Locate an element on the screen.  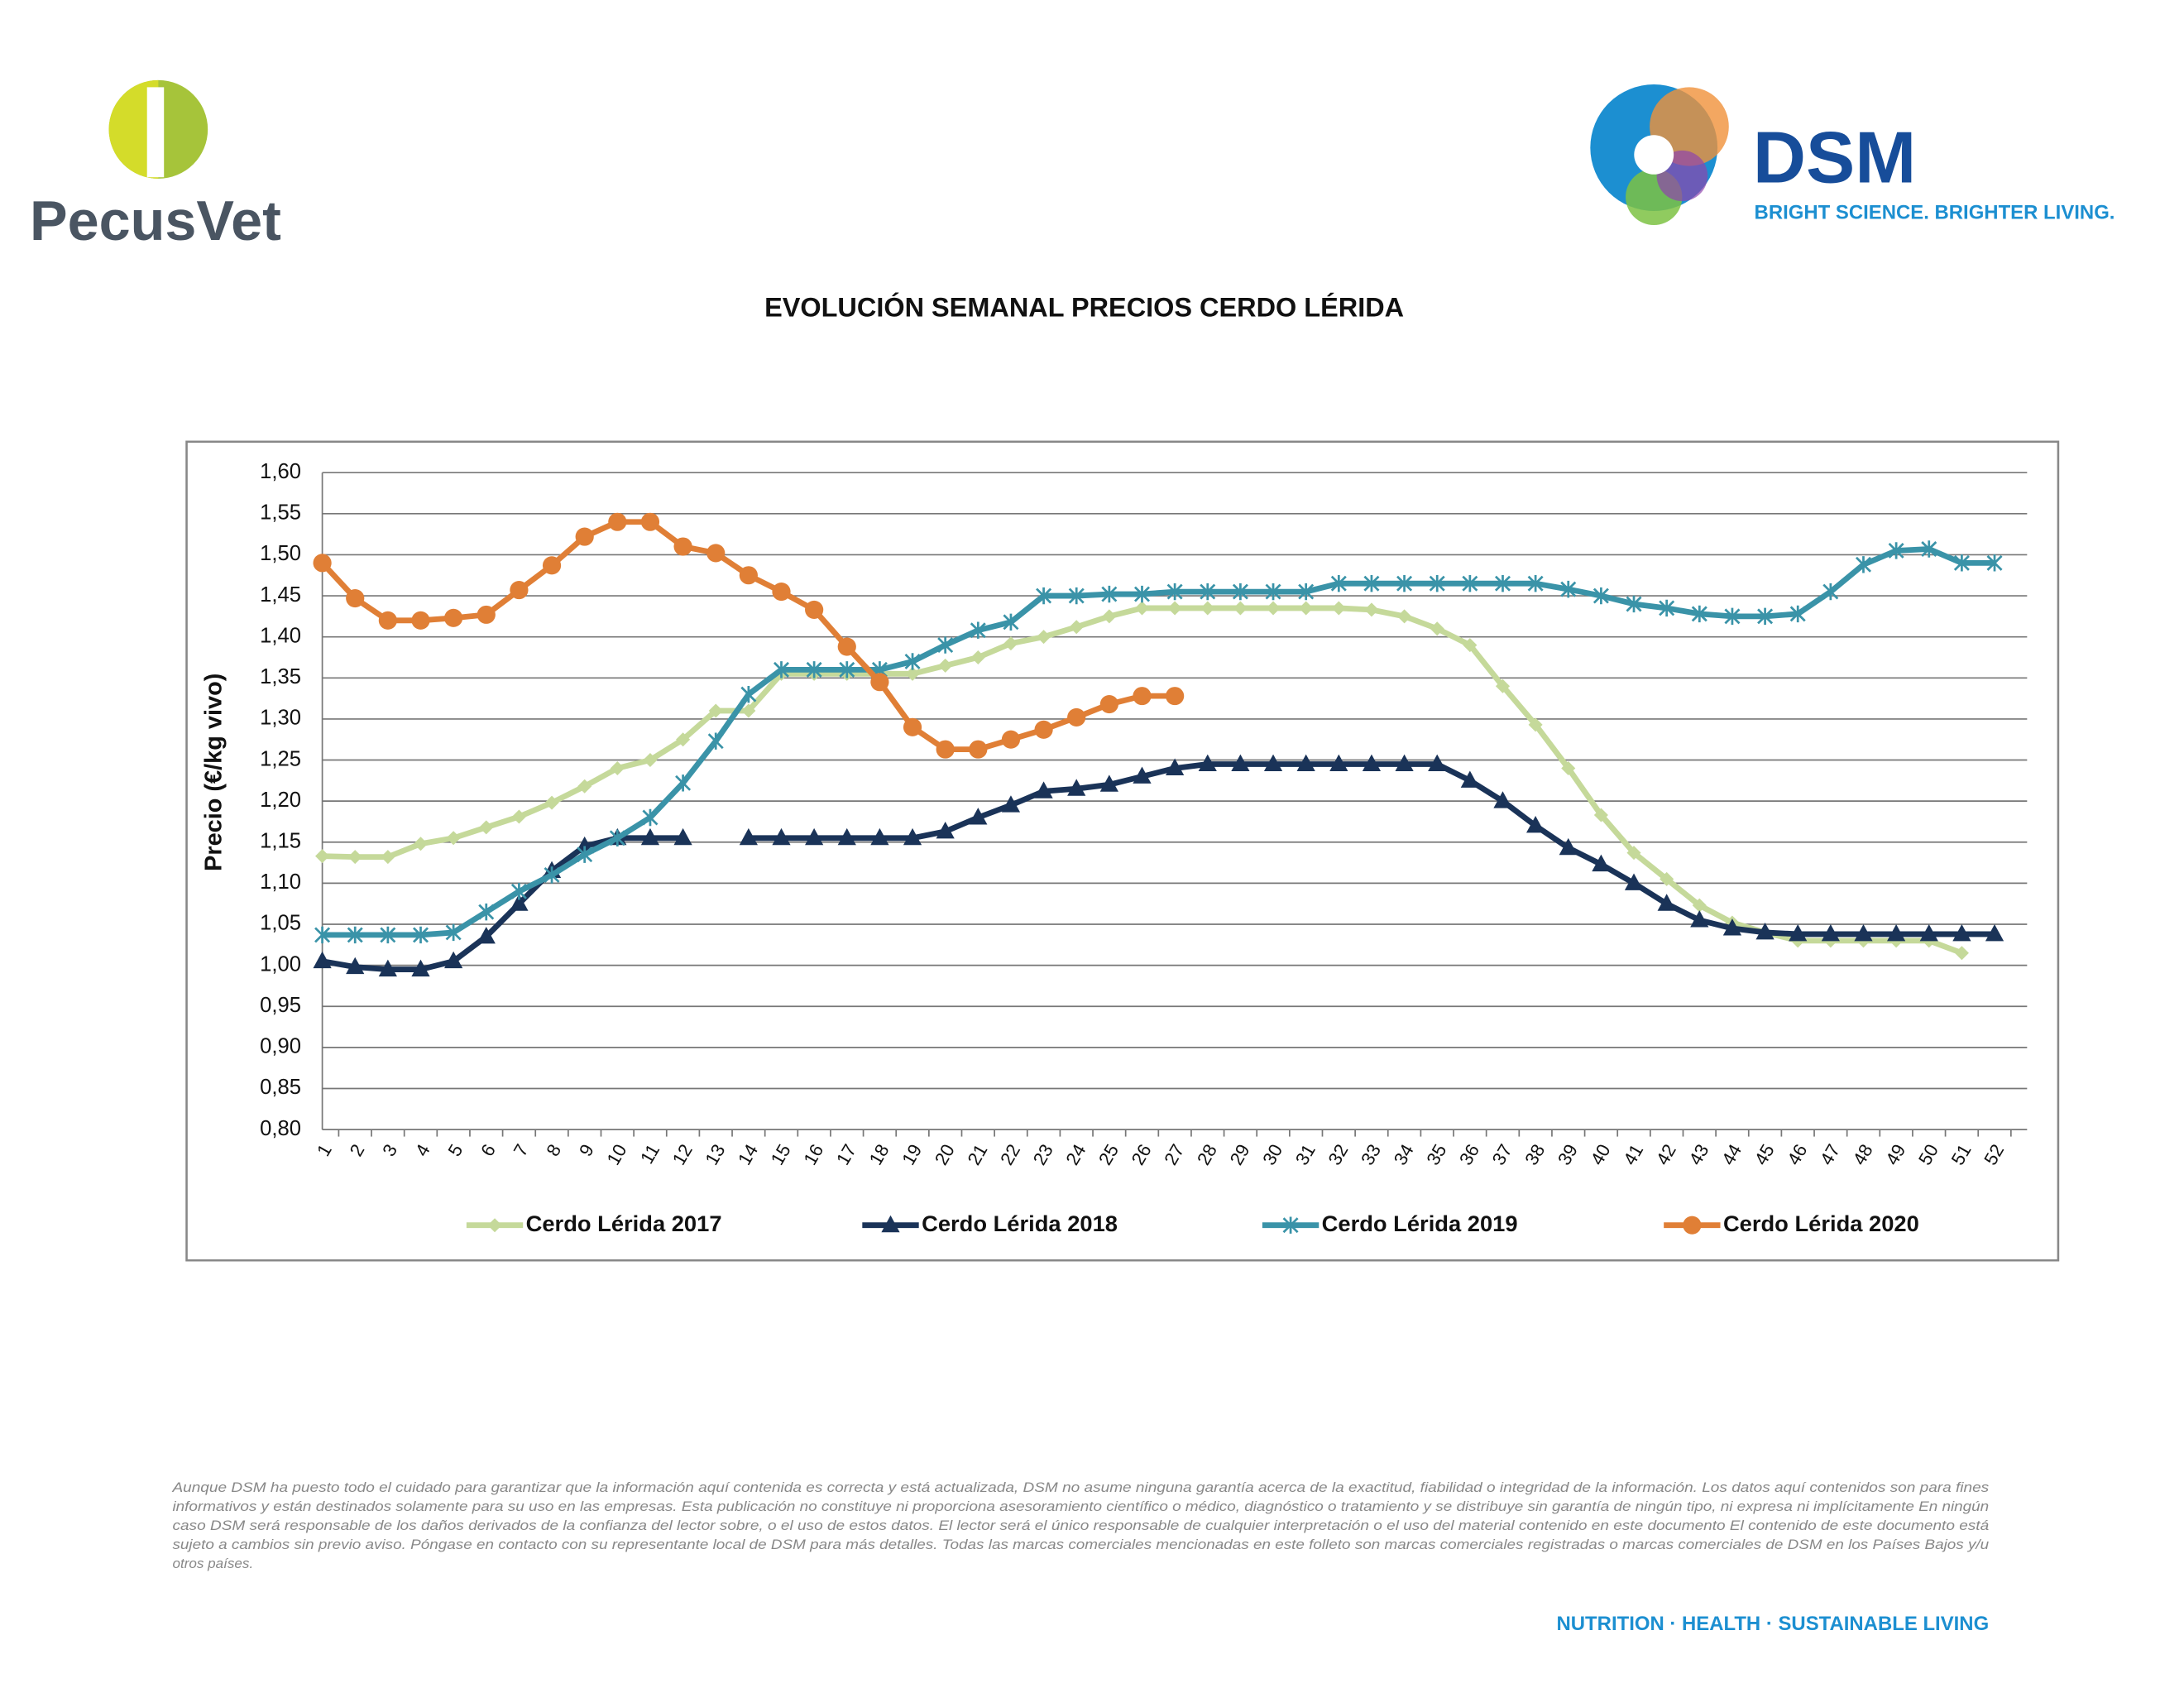
x-tick-label: 34 is located at coordinates (1404, 1154).